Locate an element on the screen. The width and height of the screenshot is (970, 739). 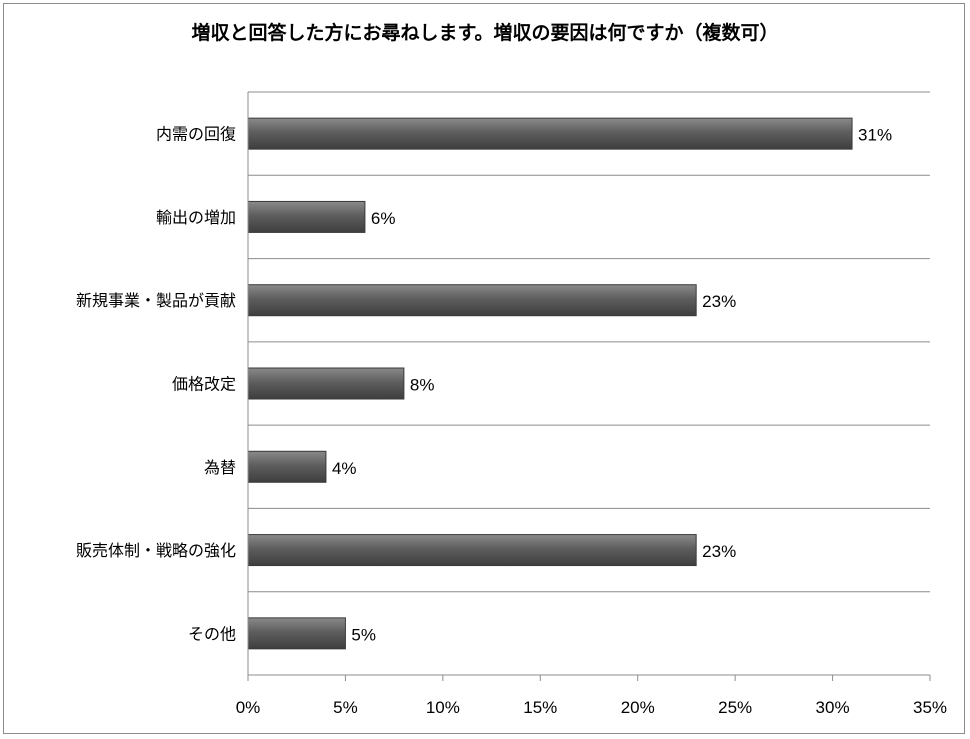
data-label: 8% is located at coordinates (422, 385).